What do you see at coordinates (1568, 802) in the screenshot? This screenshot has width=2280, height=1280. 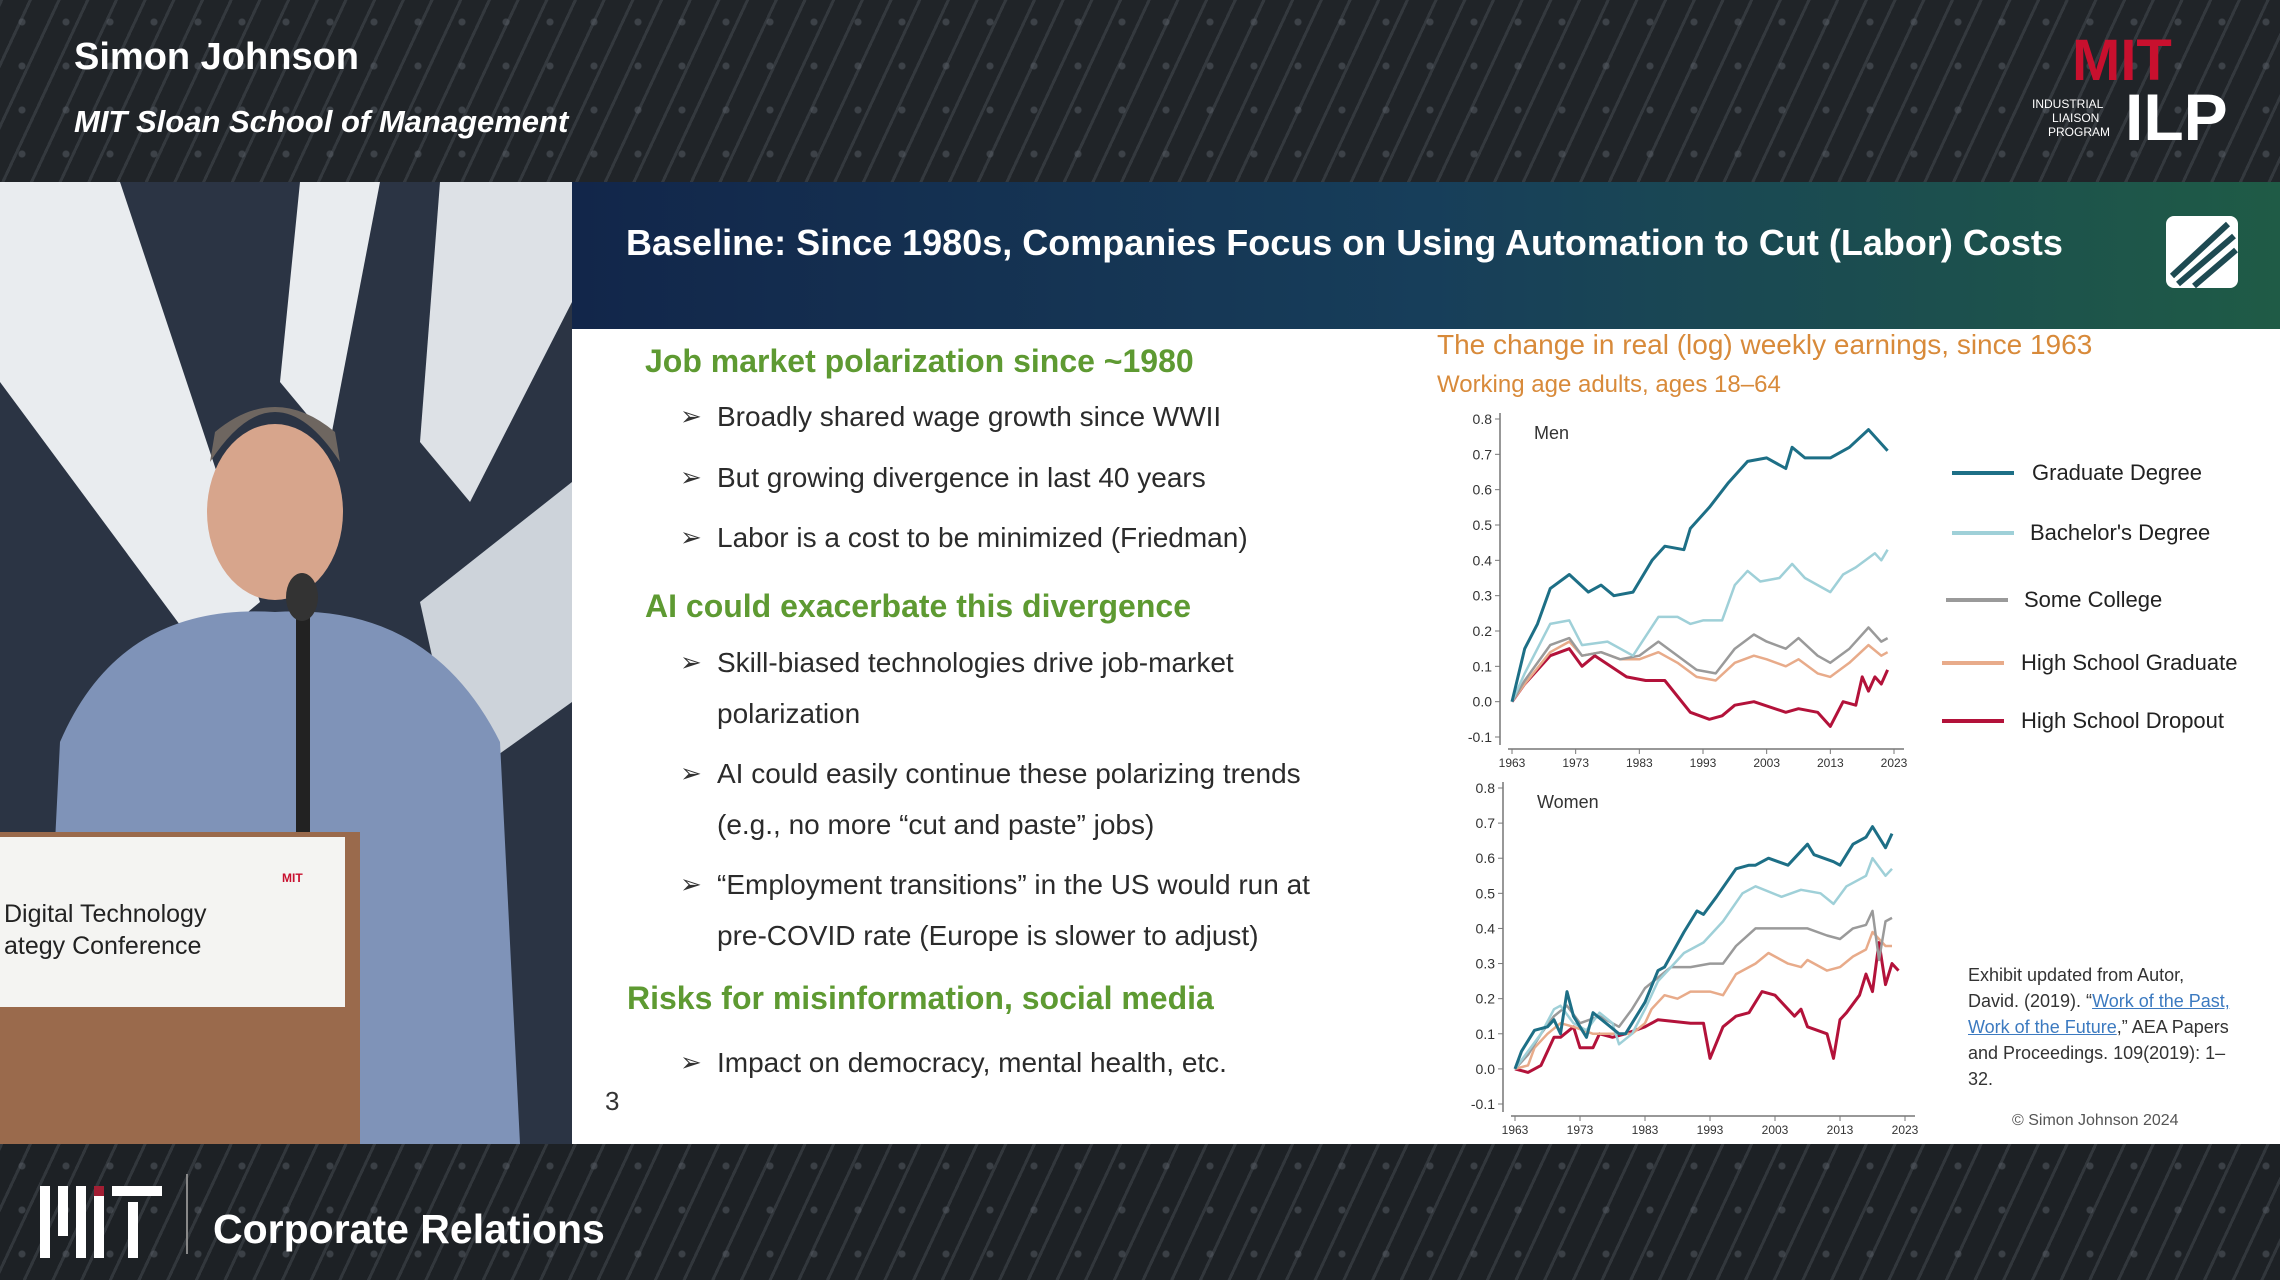 I see `panel-label: Women` at bounding box center [1568, 802].